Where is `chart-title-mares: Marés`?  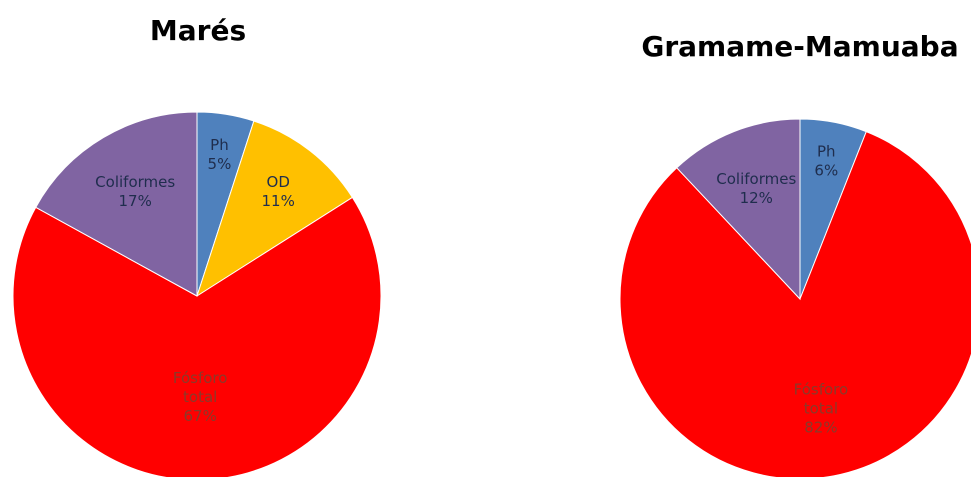
chart-title-mares: Marés is located at coordinates (198, 30).